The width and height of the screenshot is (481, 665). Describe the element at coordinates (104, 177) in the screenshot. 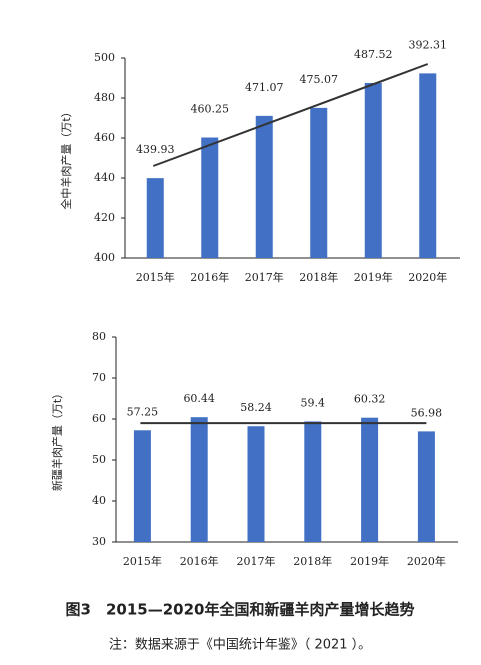

I see `y-tick-label: 440` at that location.